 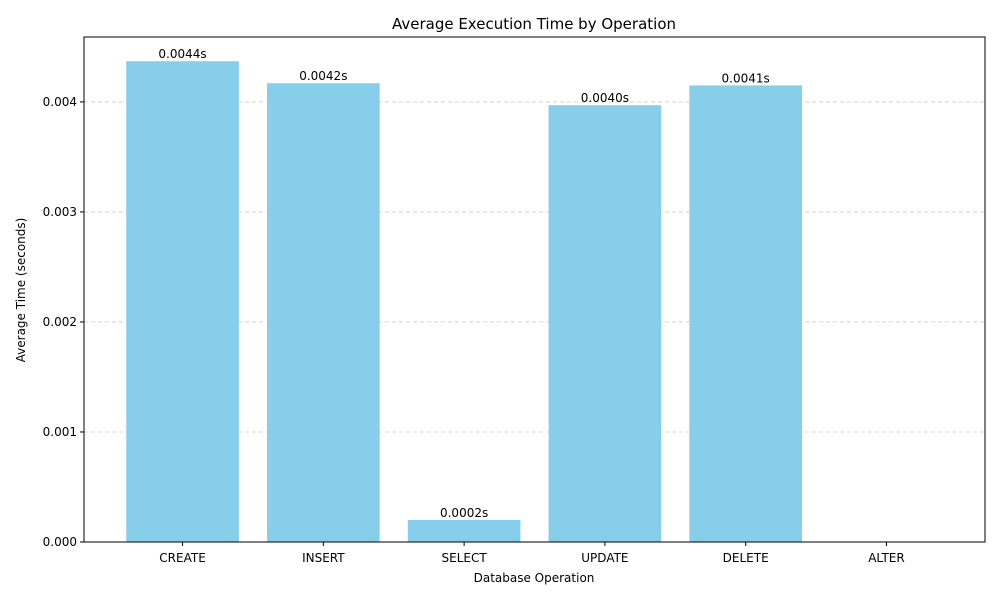 I want to click on y-tick-label: 0.000, so click(x=60, y=542).